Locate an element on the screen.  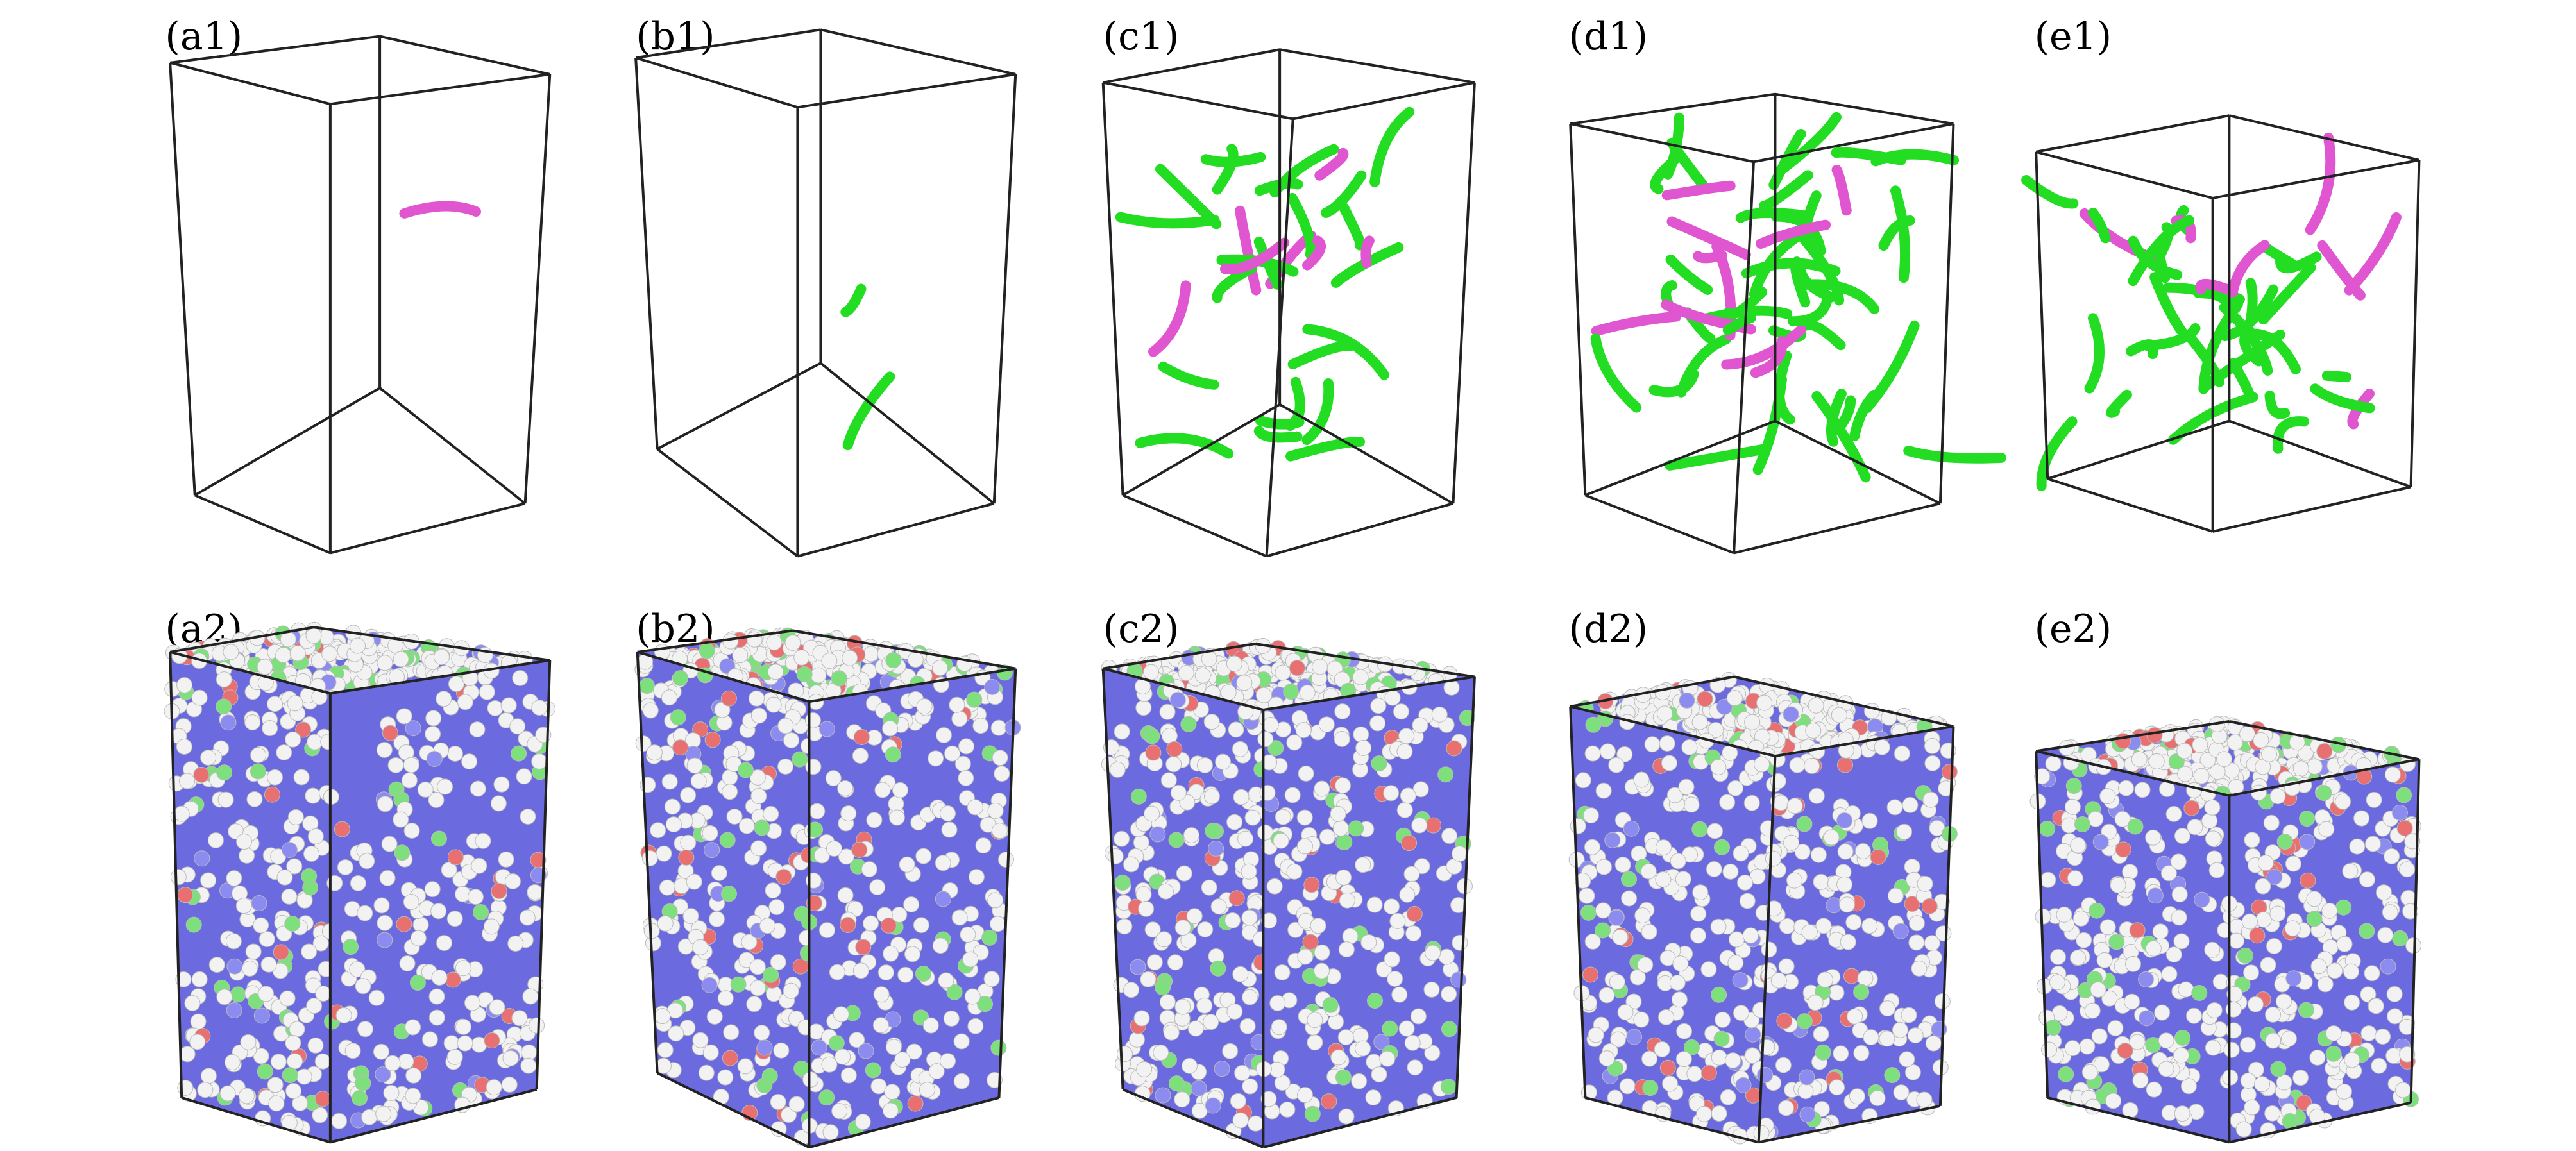
panel: (c1) is located at coordinates (1288, 286).